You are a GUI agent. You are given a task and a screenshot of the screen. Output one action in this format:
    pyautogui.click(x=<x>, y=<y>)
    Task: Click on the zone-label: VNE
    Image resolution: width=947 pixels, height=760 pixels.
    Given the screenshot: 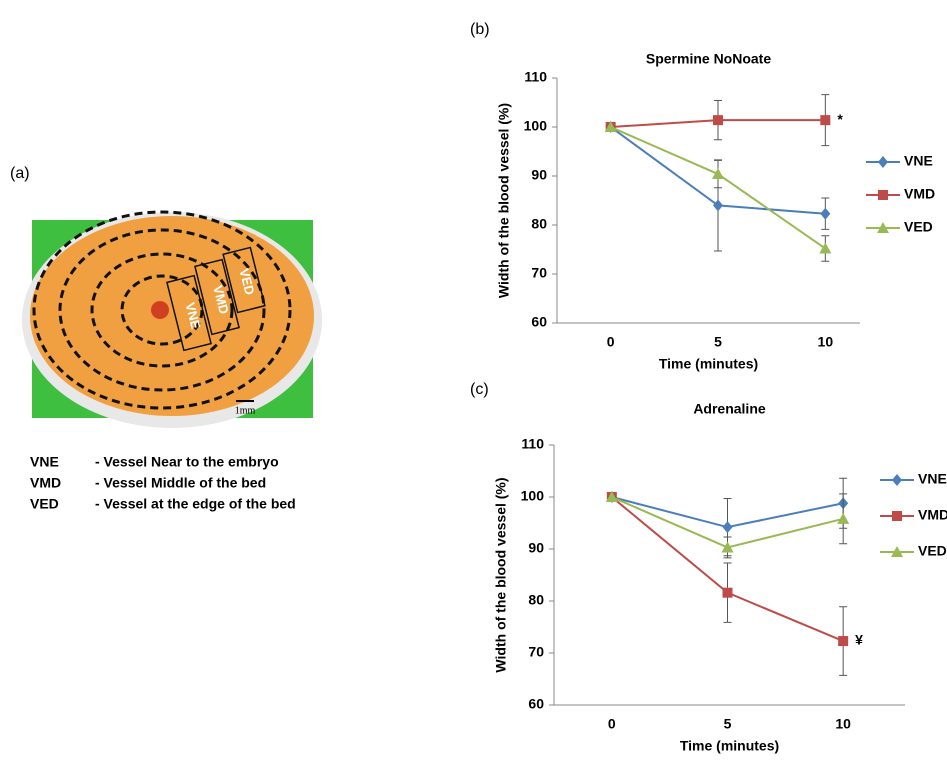 What is the action you would take?
    pyautogui.click(x=193, y=316)
    